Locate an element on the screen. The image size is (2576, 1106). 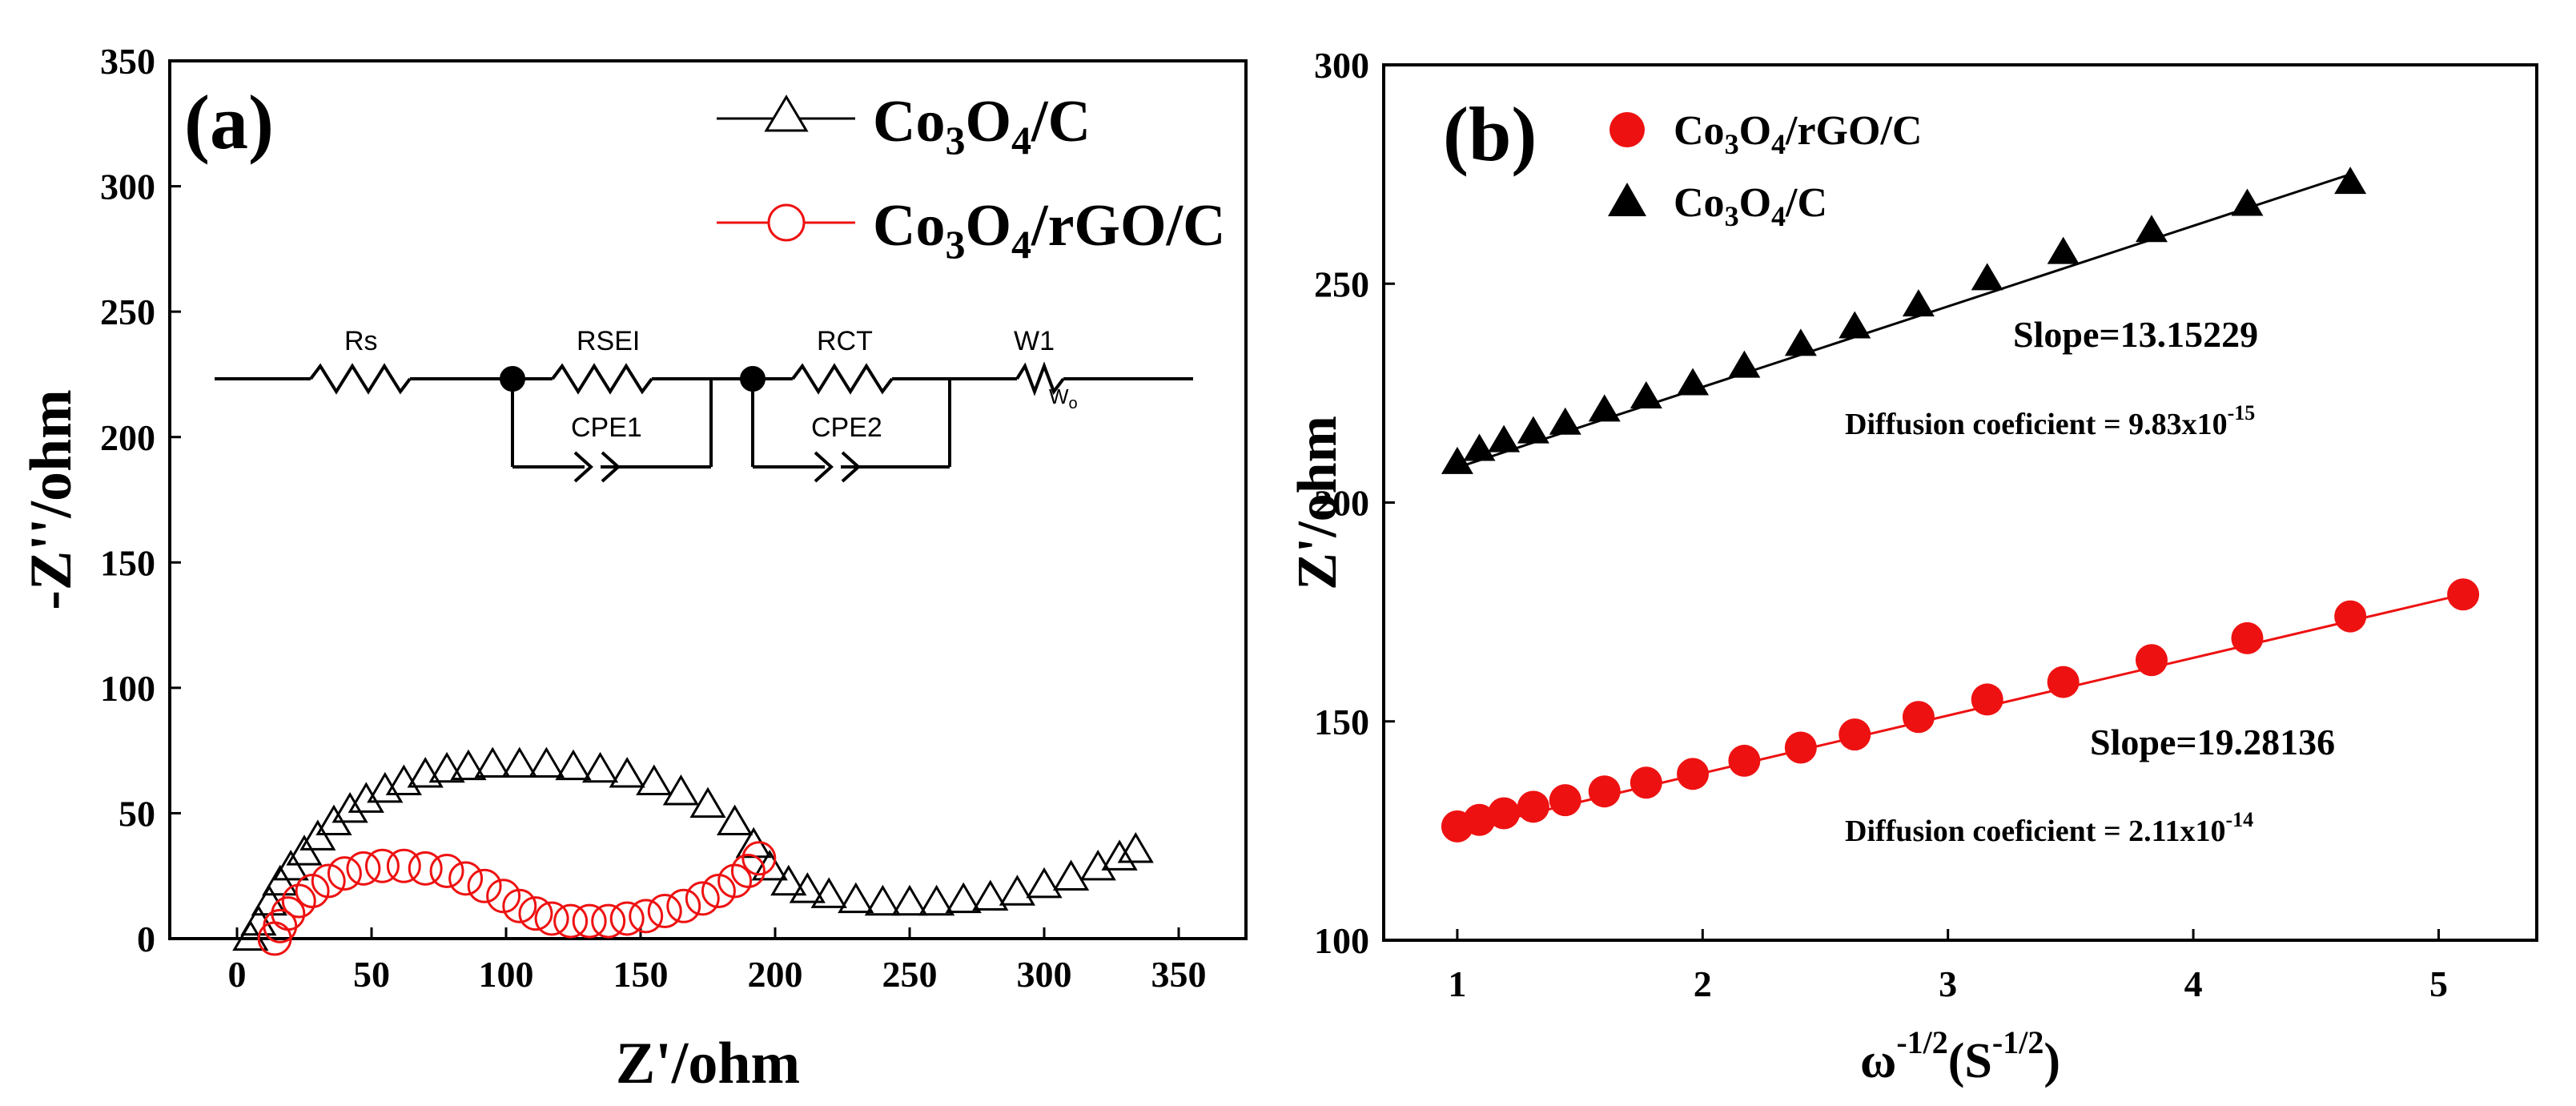
x-tick-label: 2 is located at coordinates (1703, 983).